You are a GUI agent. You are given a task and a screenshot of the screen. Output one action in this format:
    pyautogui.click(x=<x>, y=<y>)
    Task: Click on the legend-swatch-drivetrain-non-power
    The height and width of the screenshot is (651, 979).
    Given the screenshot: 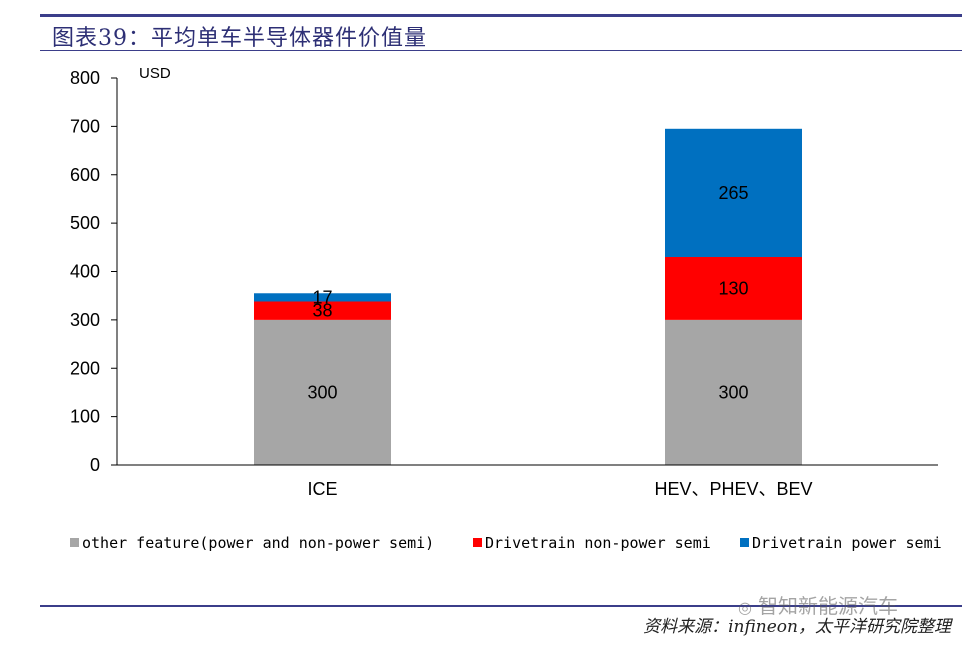 What is the action you would take?
    pyautogui.click(x=477, y=542)
    